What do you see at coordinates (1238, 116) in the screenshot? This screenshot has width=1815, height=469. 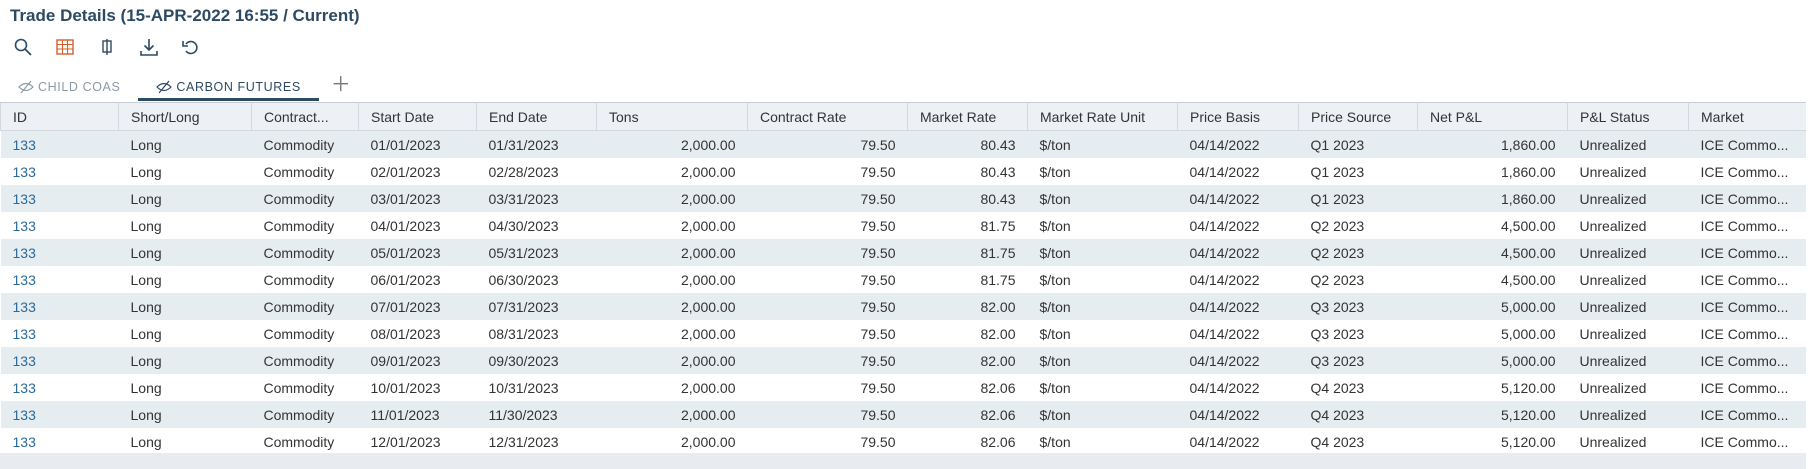 I see `column-header: Price Basis` at bounding box center [1238, 116].